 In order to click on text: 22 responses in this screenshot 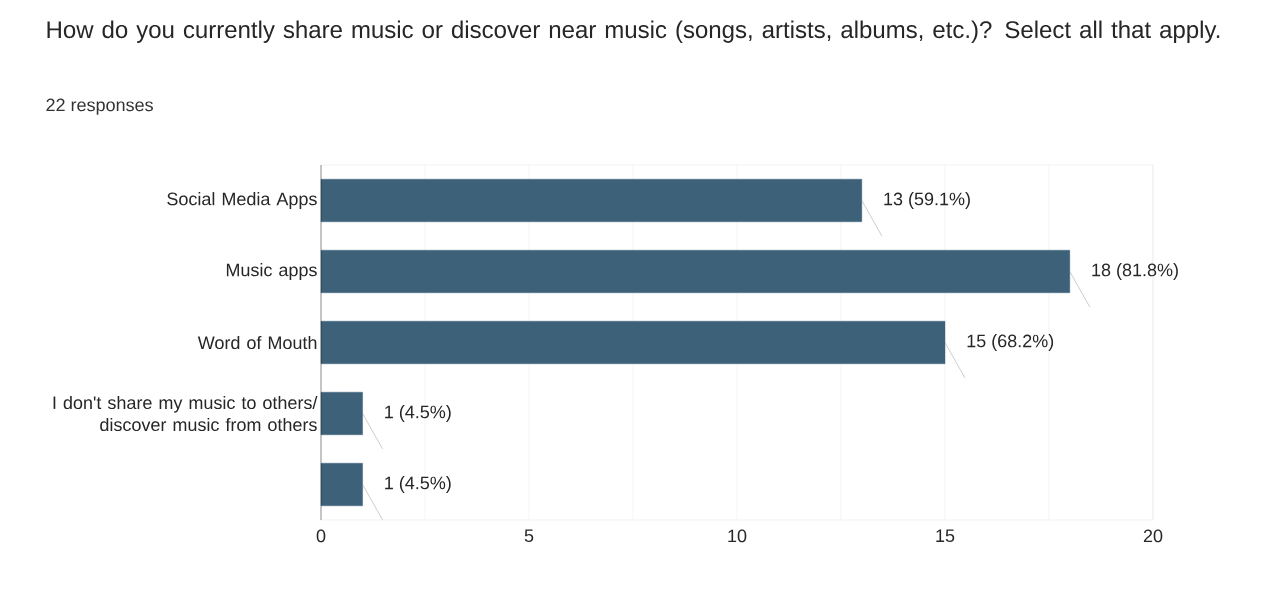, I will do `click(99, 106)`.